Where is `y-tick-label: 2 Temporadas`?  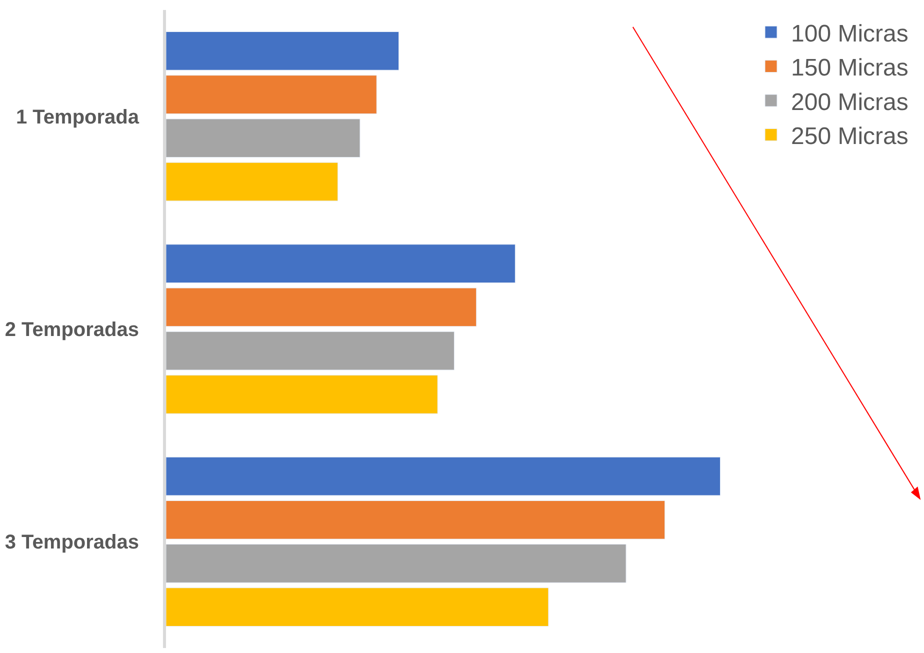 y-tick-label: 2 Temporadas is located at coordinates (71, 330).